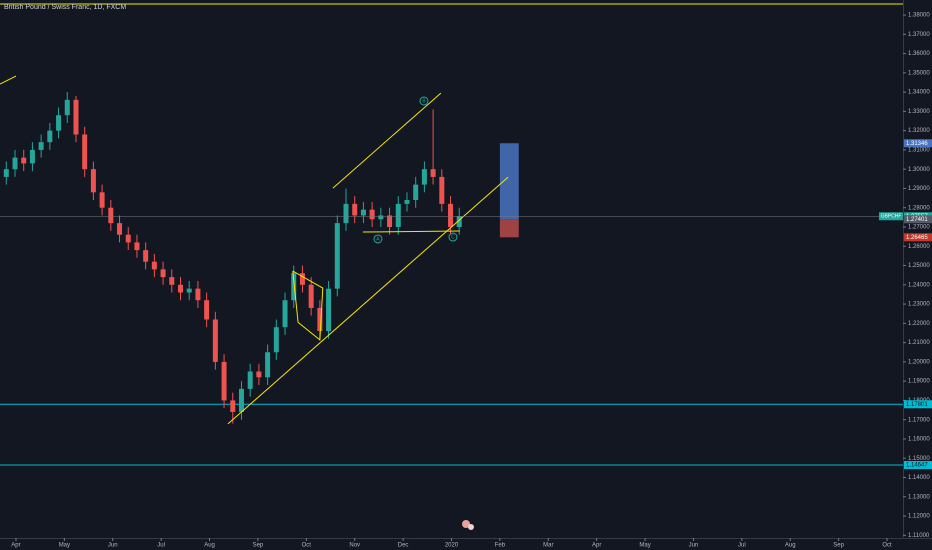  Describe the element at coordinates (919, 93) in the screenshot. I see `y-tick-label: 1.34000` at that location.